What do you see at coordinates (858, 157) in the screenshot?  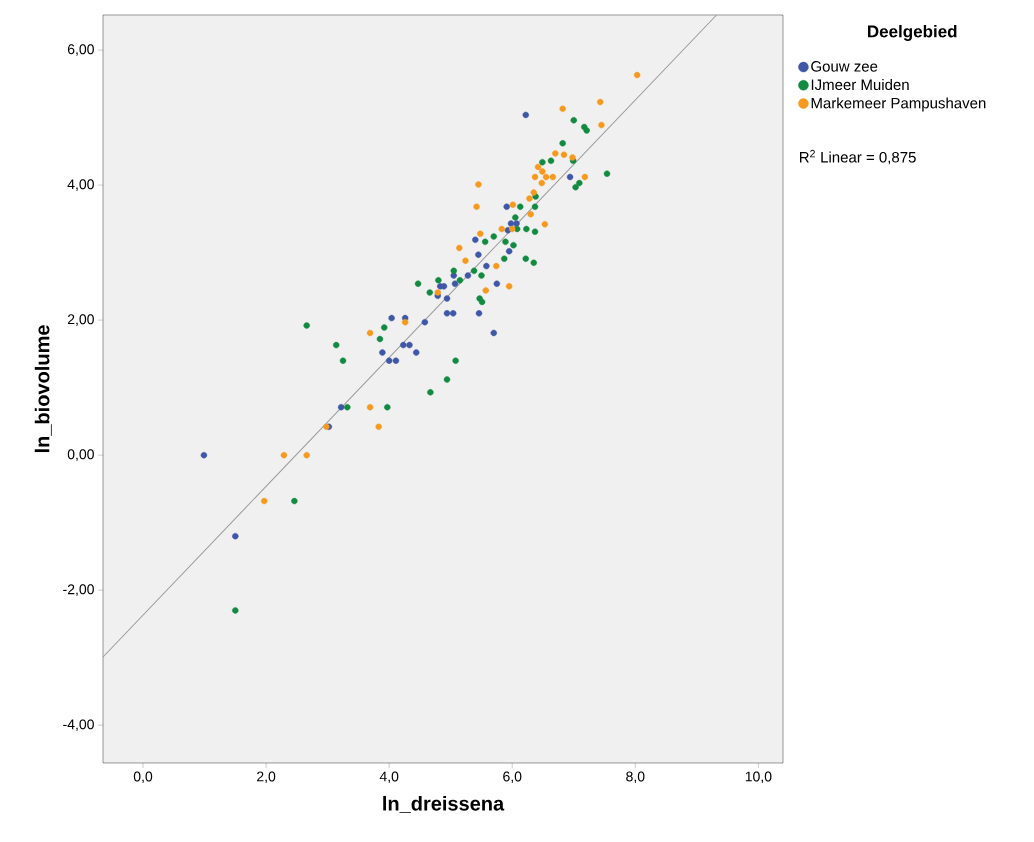 I see `text: R$^{2}$ Linear = 0,875` at bounding box center [858, 157].